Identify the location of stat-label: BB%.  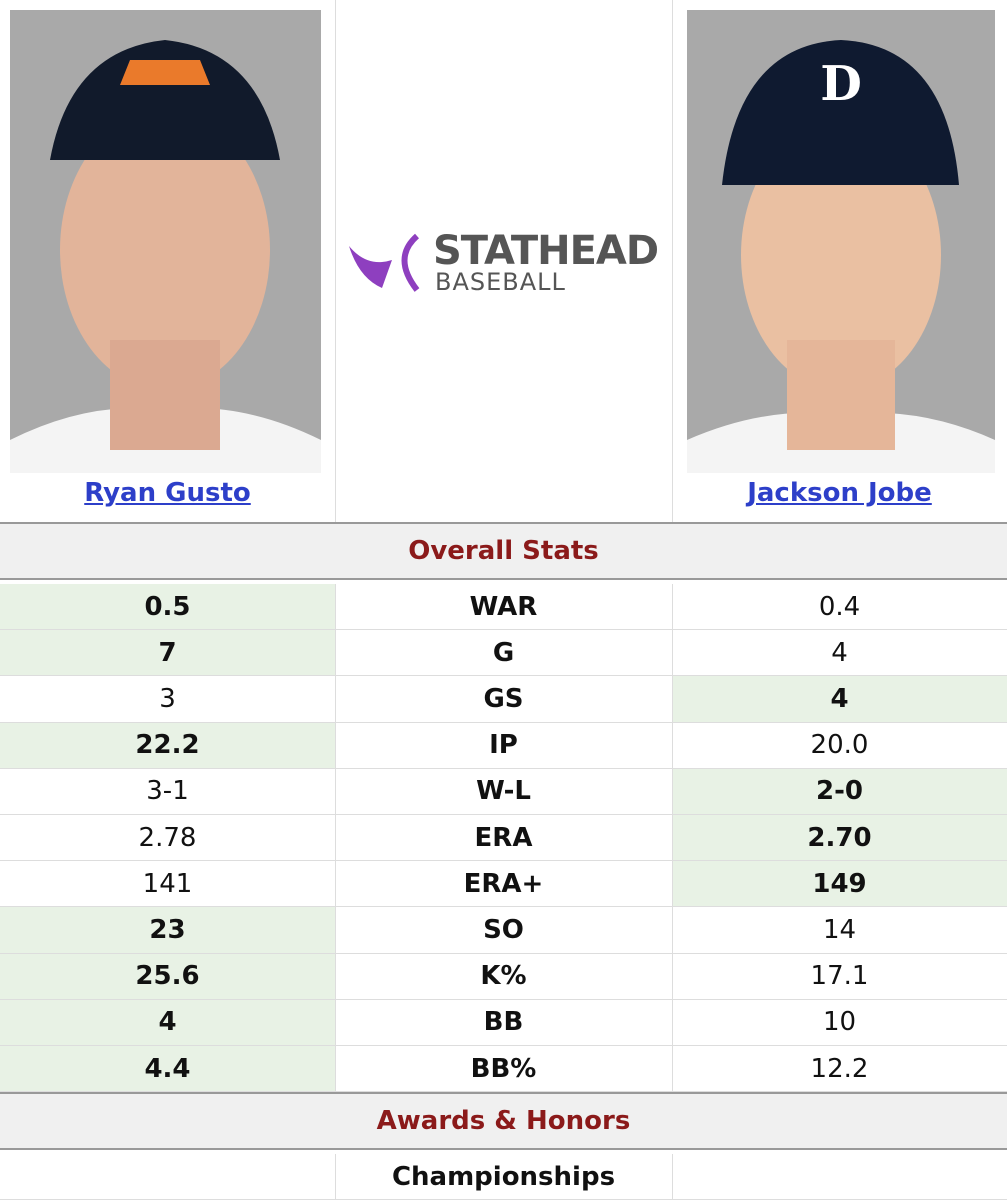
(503, 1069).